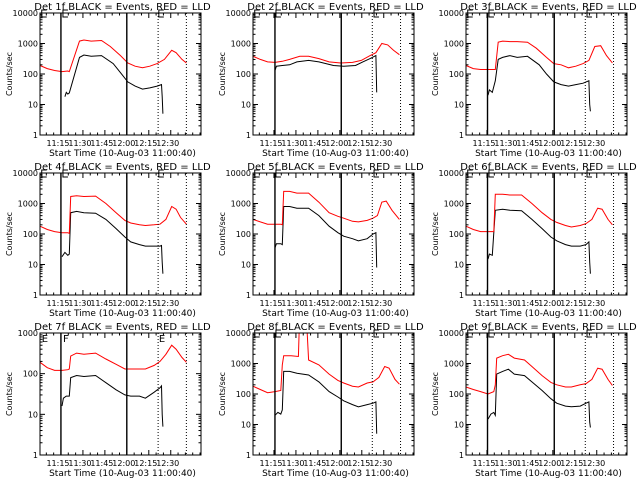  Describe the element at coordinates (122, 7) in the screenshot. I see `chart-title: Det 1f BLACK = Events, RED = LLD` at that location.